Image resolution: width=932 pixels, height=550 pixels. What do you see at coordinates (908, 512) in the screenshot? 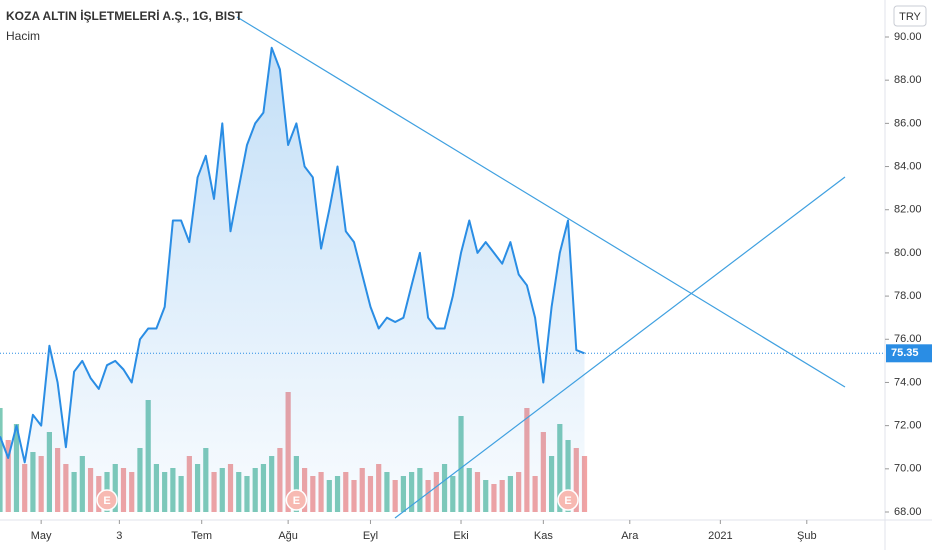
I see `y-tick-label: 68.00` at bounding box center [908, 512].